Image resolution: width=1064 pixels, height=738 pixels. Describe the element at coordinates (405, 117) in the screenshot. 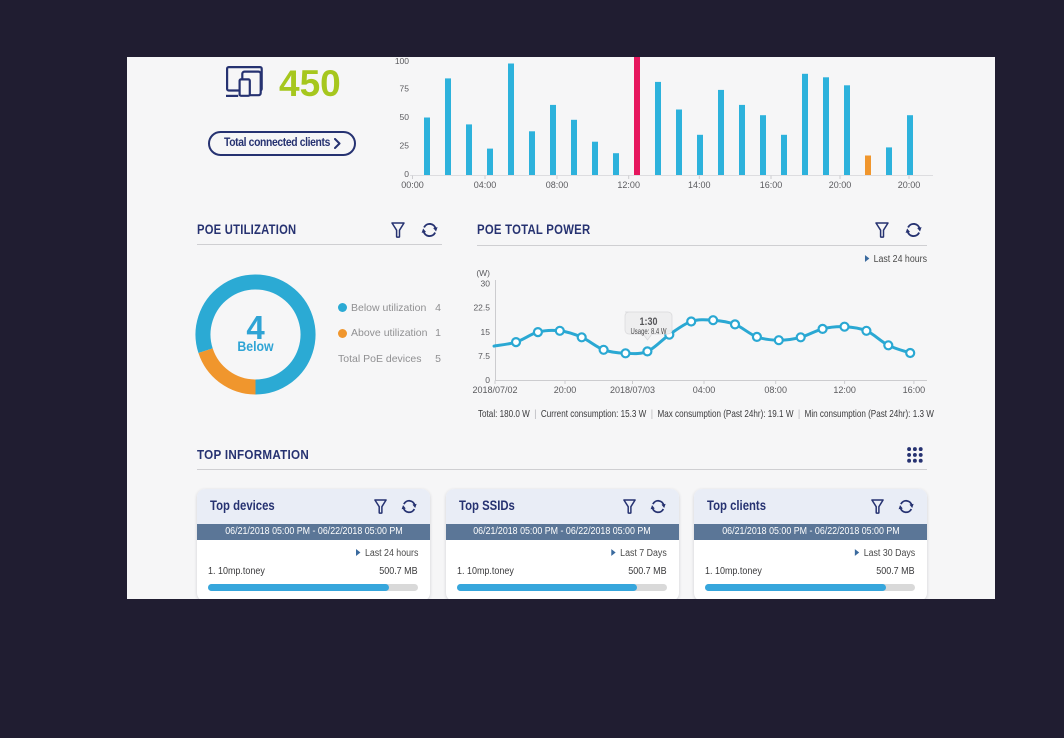

I see `svg-text: 50` at that location.